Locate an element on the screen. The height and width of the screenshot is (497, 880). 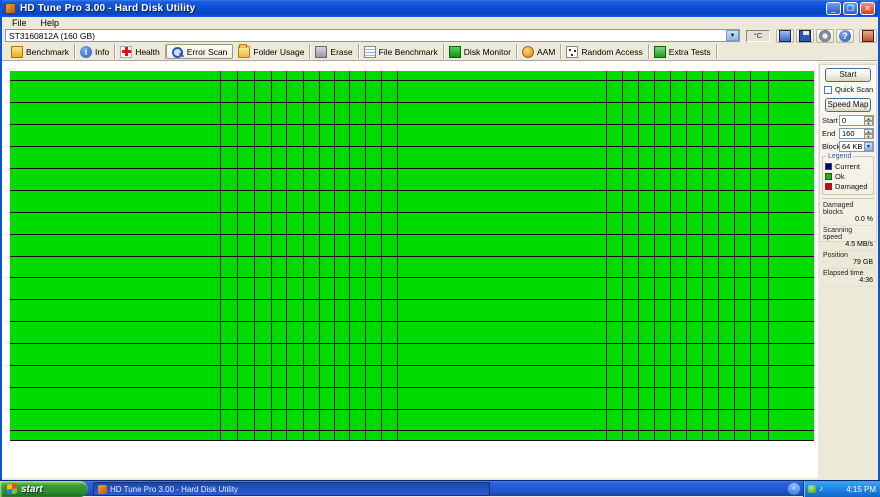
end-position-value: 160 is located at coordinates (848, 133).